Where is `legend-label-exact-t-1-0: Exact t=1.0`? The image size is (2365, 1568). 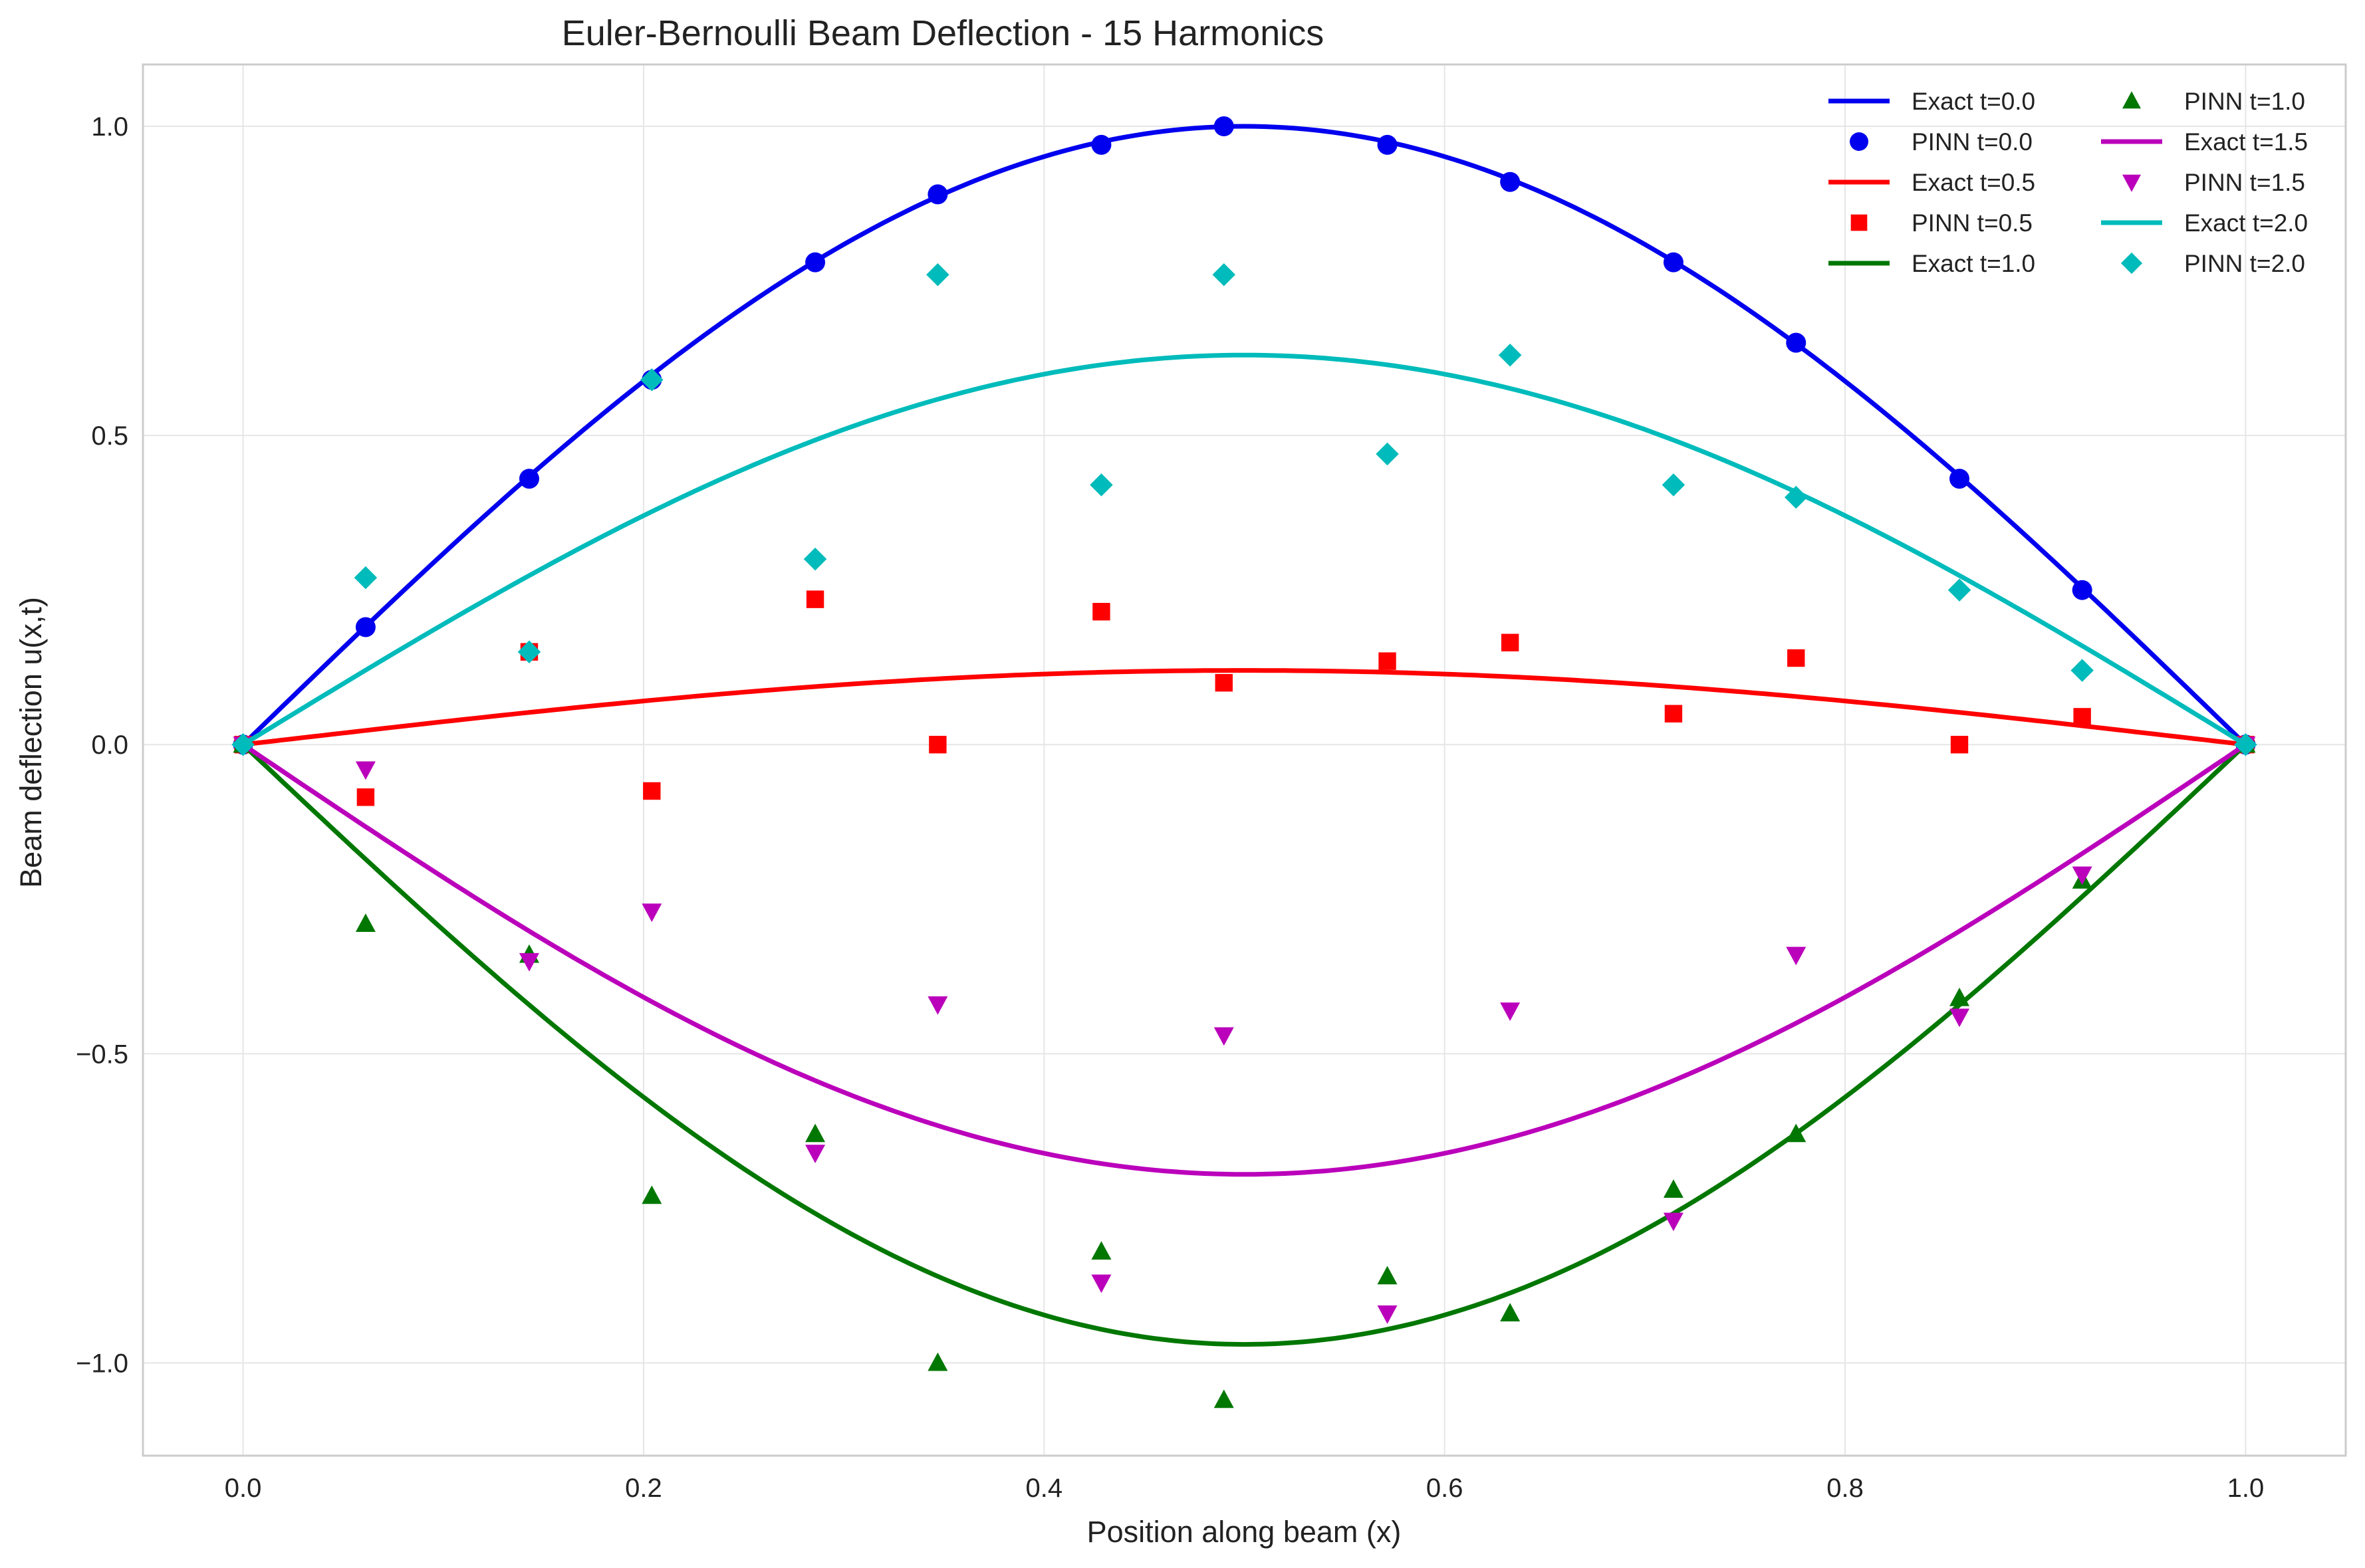 legend-label-exact-t-1-0: Exact t=1.0 is located at coordinates (1974, 263).